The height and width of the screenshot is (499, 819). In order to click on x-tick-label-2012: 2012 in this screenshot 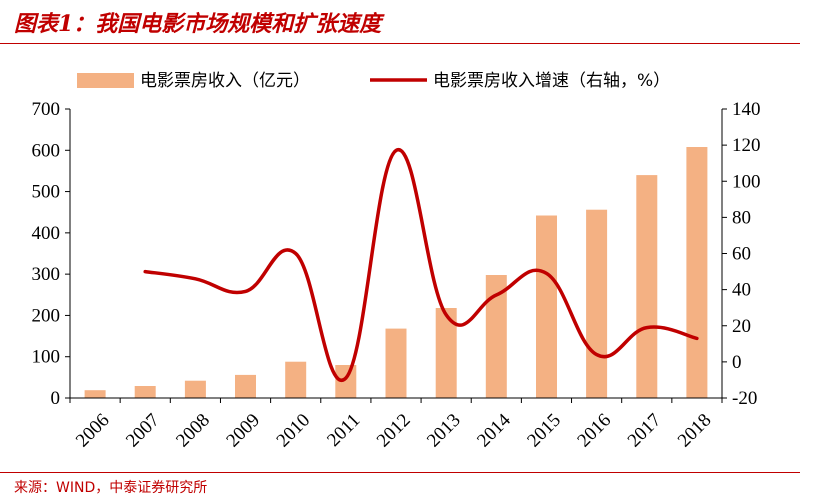, I will do `click(394, 431)`.